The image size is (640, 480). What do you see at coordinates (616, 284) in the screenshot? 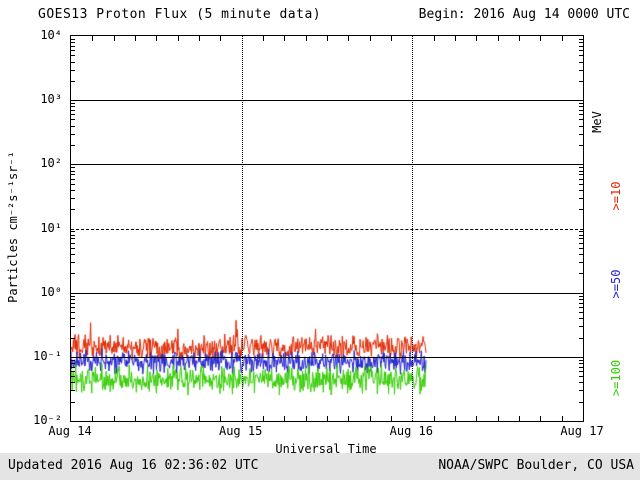
I see `legend-ge50-label: >=50` at bounding box center [616, 284].